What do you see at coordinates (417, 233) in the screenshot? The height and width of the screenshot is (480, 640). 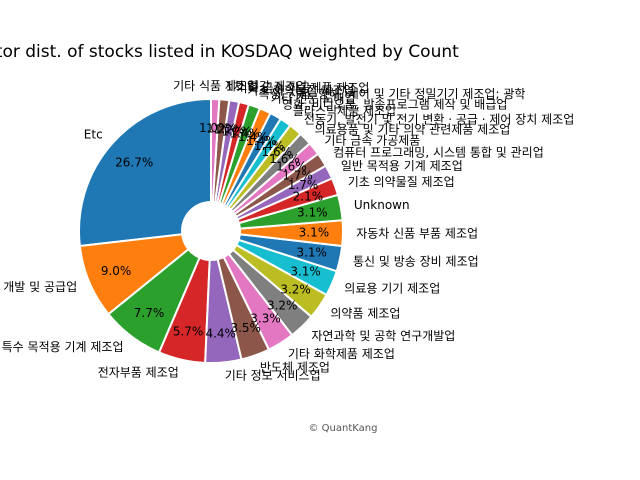 I see `slice-category-label: 자동차 신품 부품 제조업` at bounding box center [417, 233].